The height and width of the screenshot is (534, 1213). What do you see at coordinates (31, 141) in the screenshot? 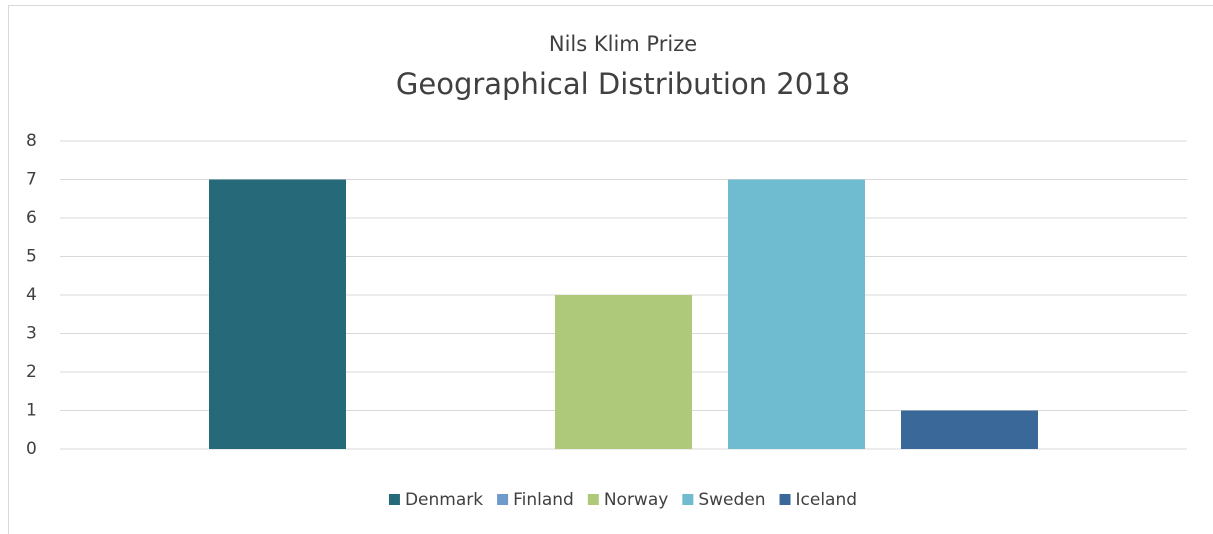
I see `y-tick-label: 8` at bounding box center [31, 141].